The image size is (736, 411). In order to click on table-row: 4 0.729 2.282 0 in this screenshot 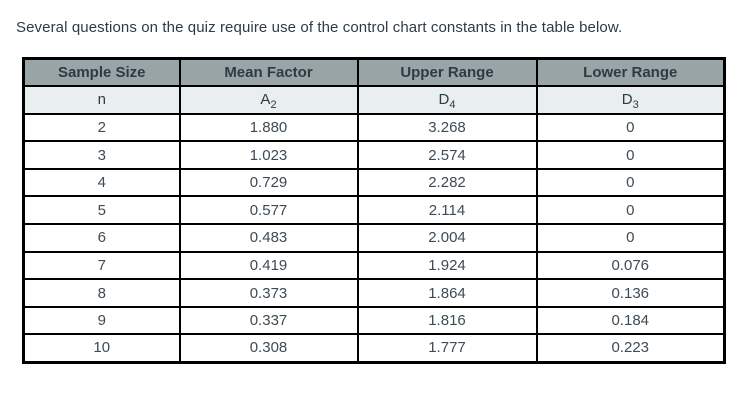, I will do `click(374, 182)`.